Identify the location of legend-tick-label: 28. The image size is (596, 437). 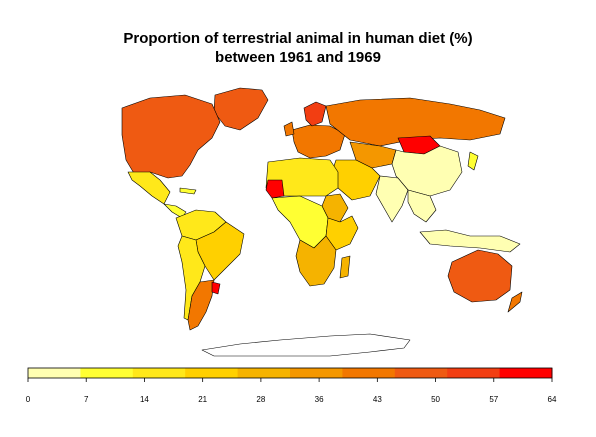
(260, 399).